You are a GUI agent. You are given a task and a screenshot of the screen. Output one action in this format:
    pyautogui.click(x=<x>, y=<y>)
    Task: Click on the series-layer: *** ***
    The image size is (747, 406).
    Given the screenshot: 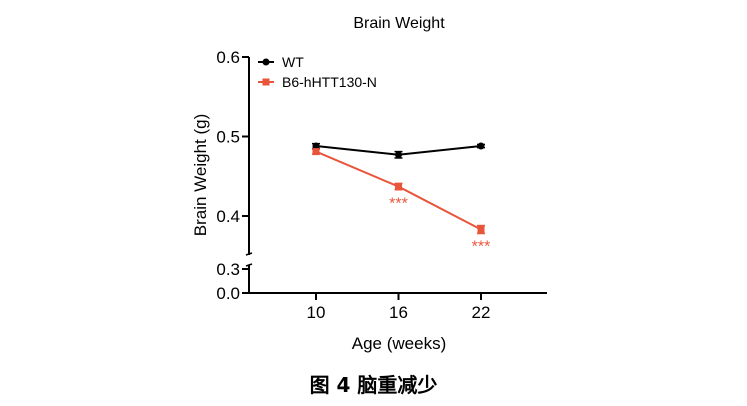 What is the action you would take?
    pyautogui.click(x=401, y=199)
    